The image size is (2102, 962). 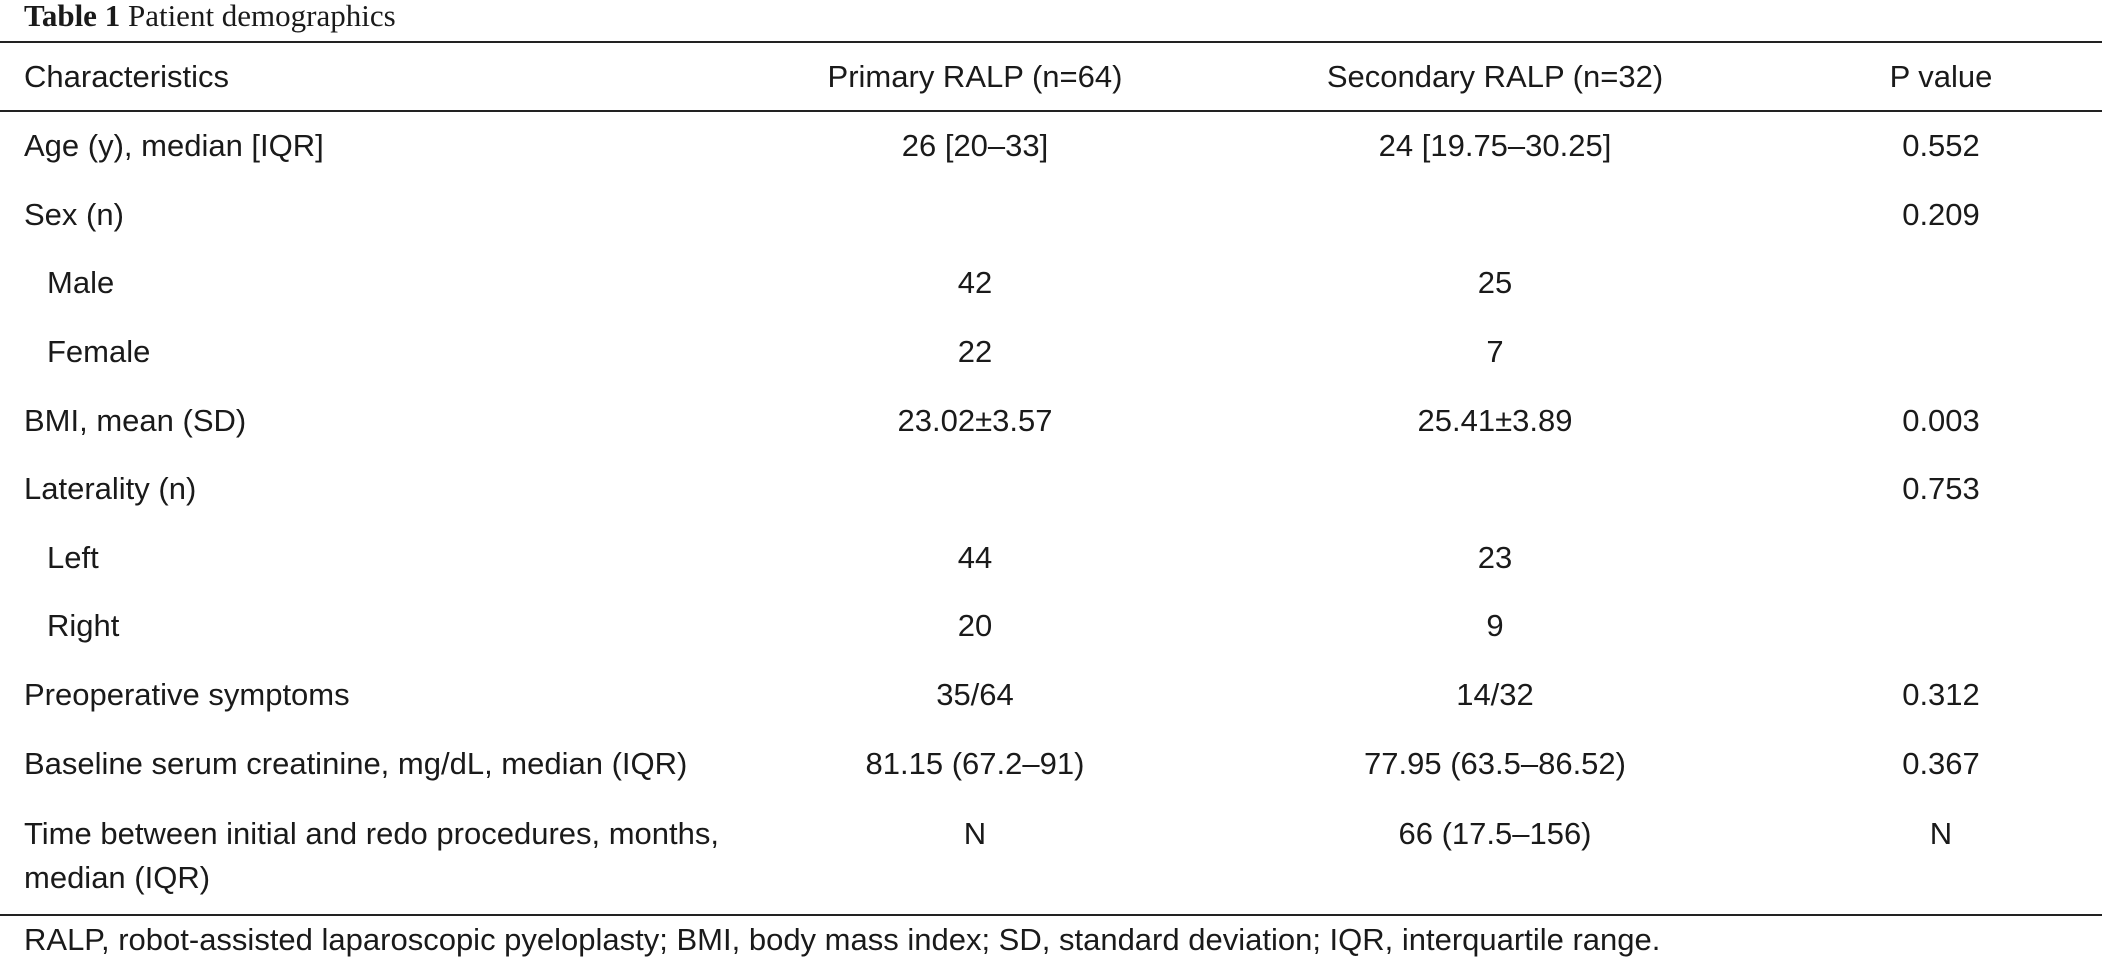 What do you see at coordinates (1941, 695) in the screenshot?
I see `p-value: 0.312` at bounding box center [1941, 695].